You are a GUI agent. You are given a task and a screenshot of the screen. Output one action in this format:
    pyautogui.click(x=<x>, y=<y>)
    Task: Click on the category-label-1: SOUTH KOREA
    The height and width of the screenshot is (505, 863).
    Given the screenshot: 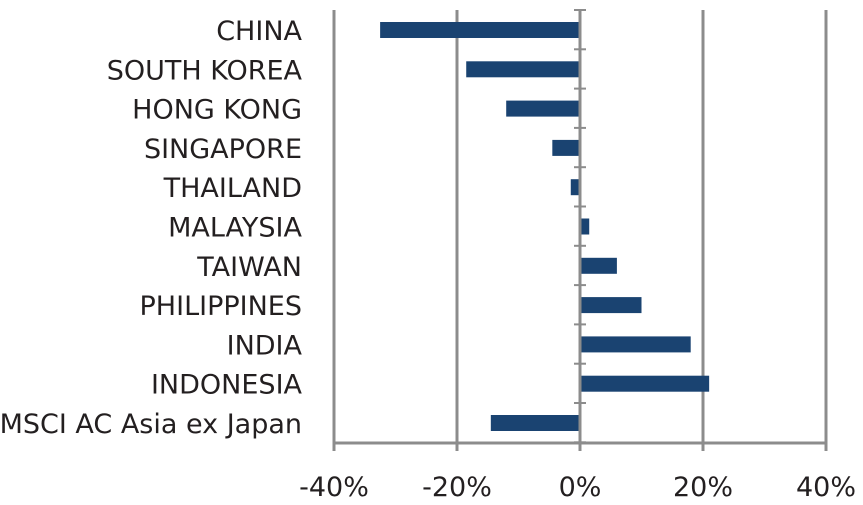 What is the action you would take?
    pyautogui.click(x=205, y=70)
    